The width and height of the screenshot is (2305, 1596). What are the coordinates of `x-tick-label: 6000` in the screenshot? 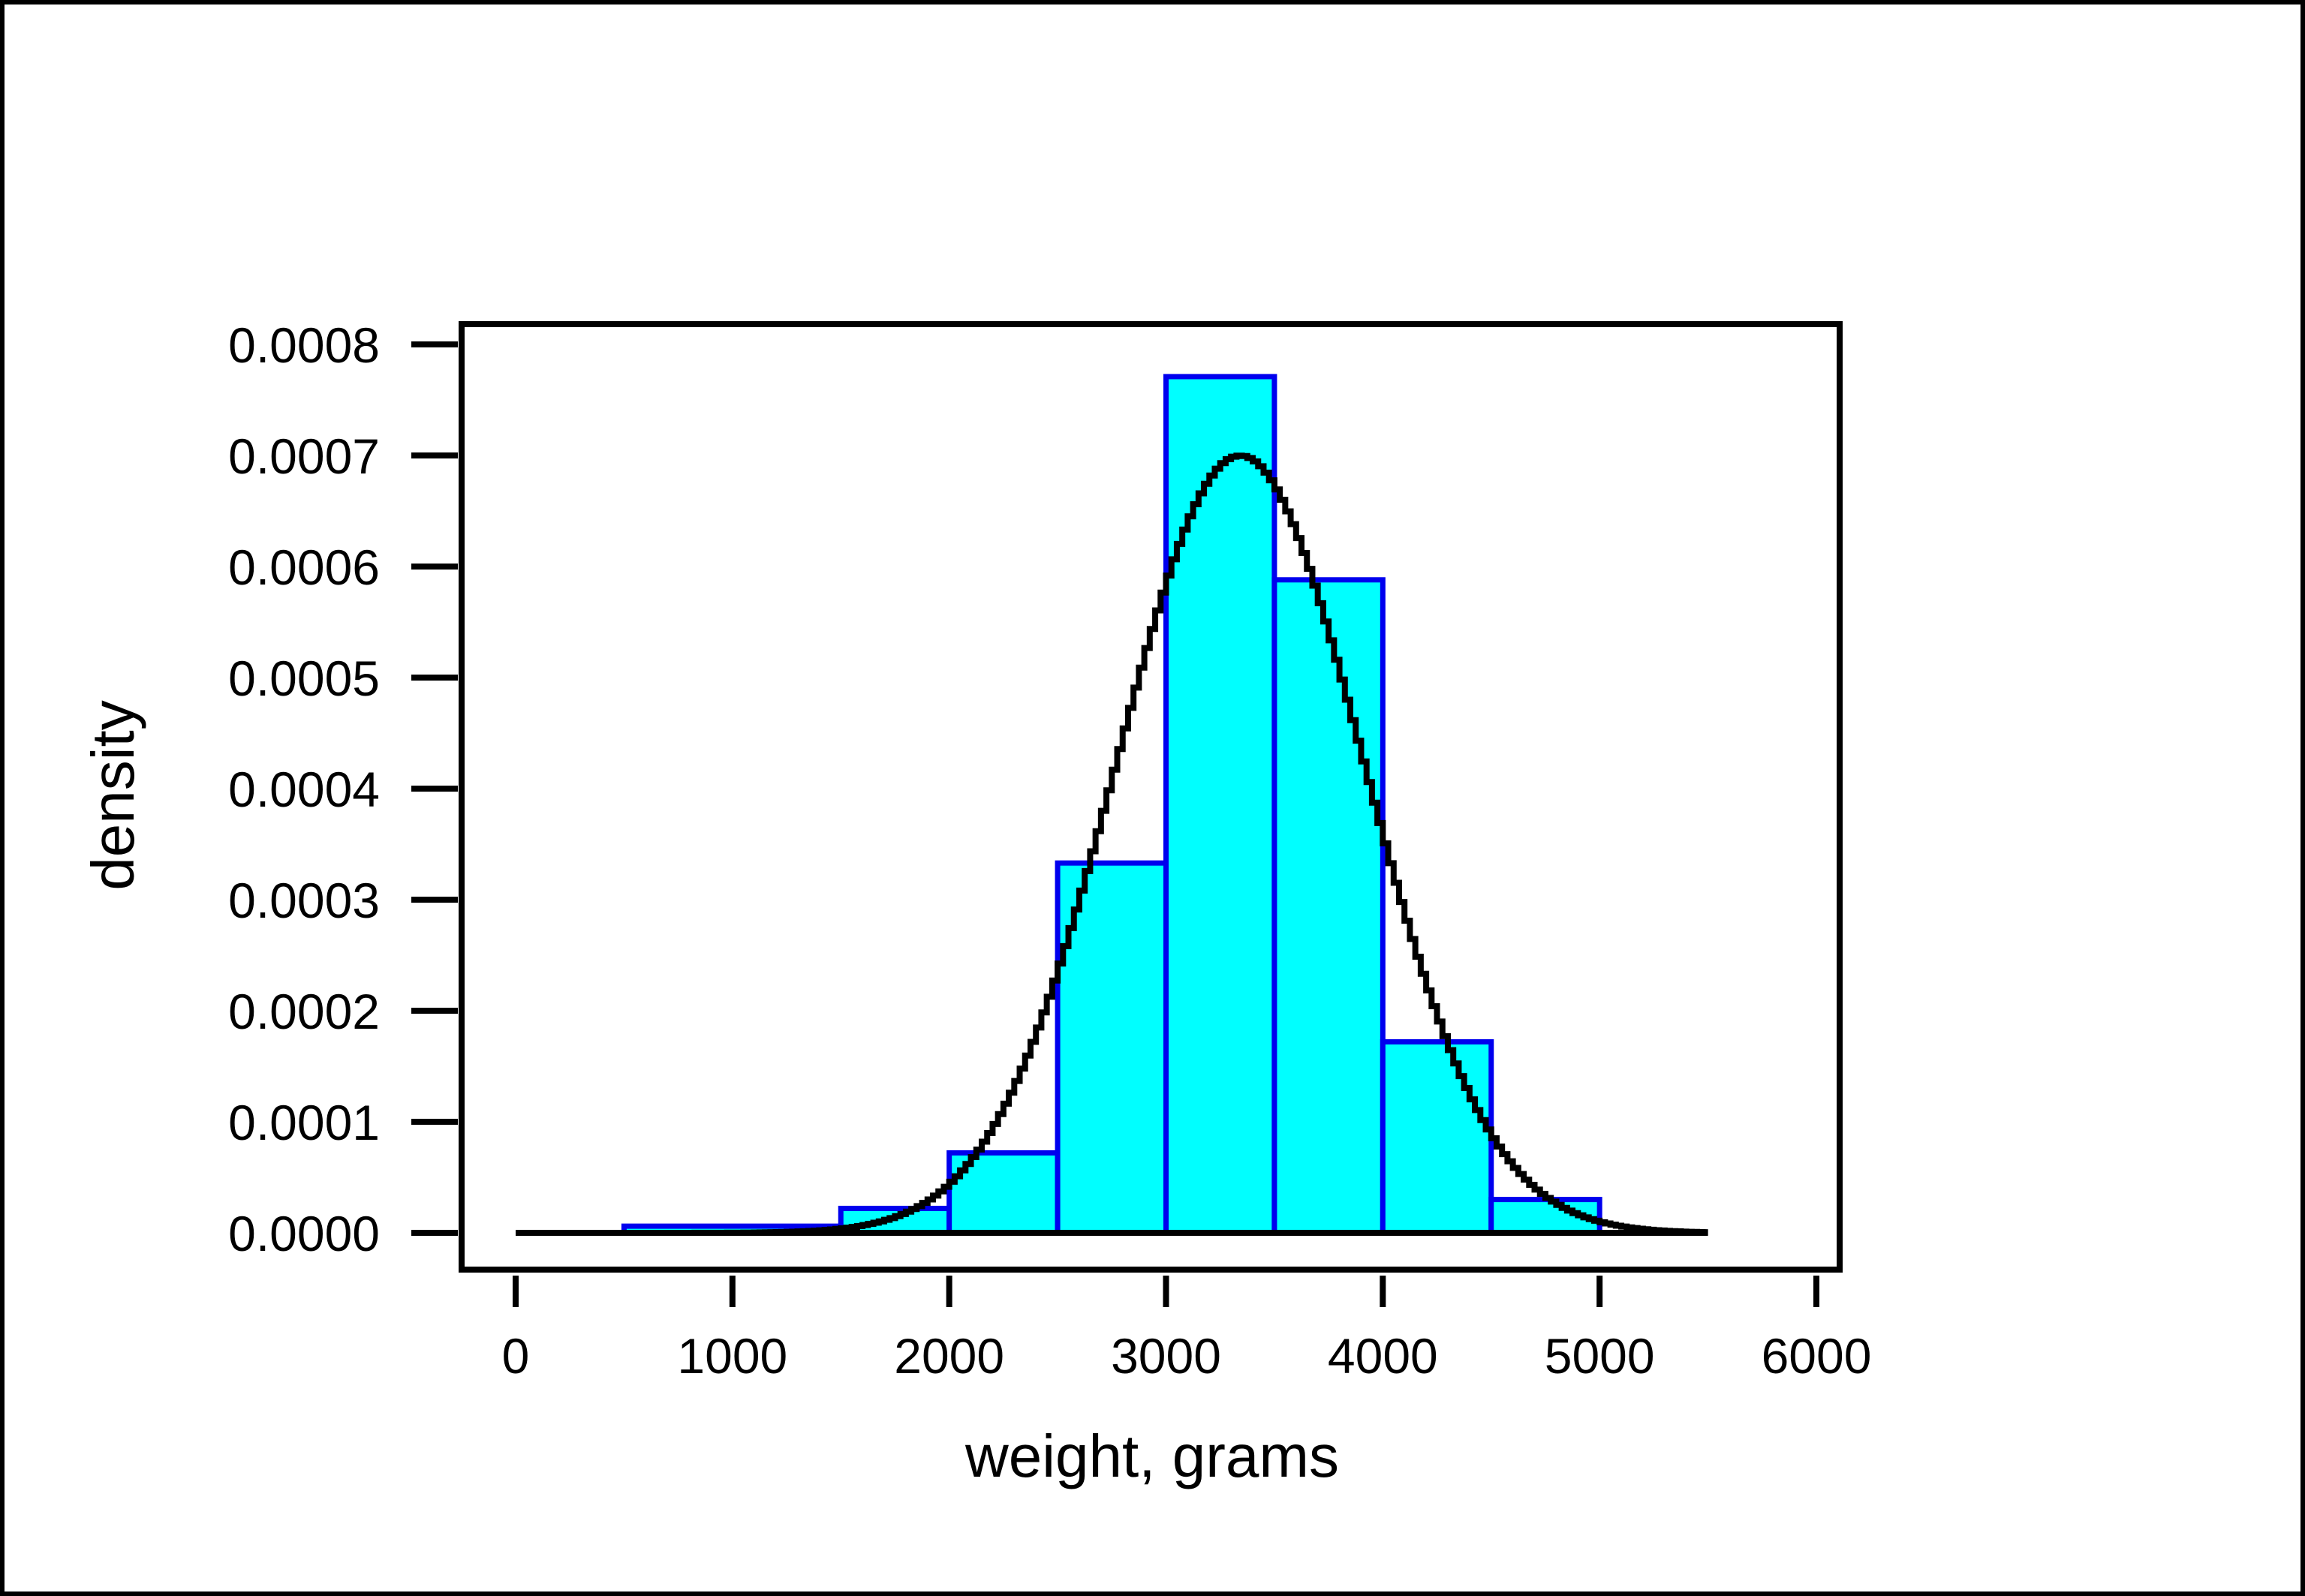 It's located at (1817, 1356).